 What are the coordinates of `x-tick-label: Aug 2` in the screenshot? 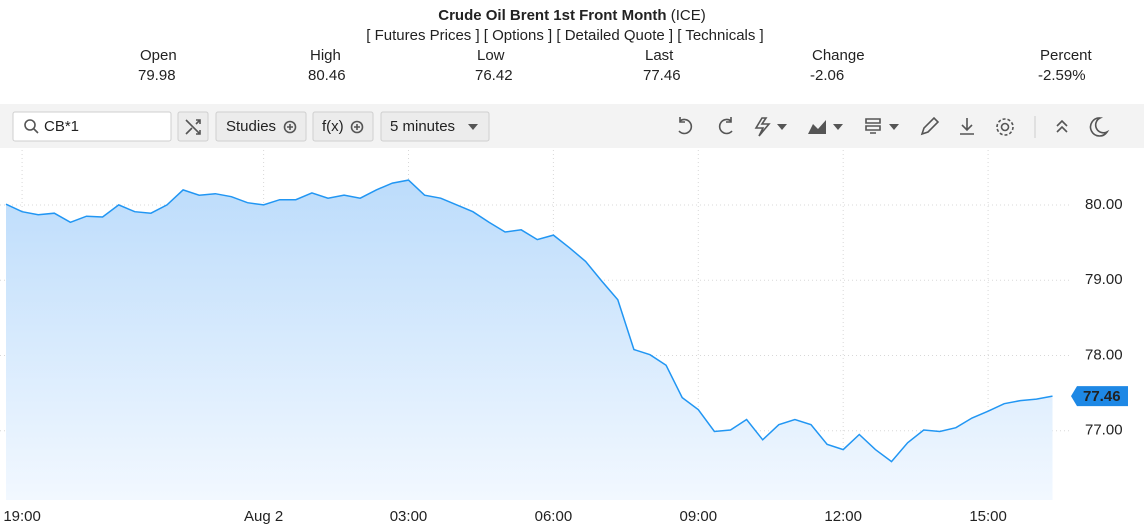 It's located at (263, 516).